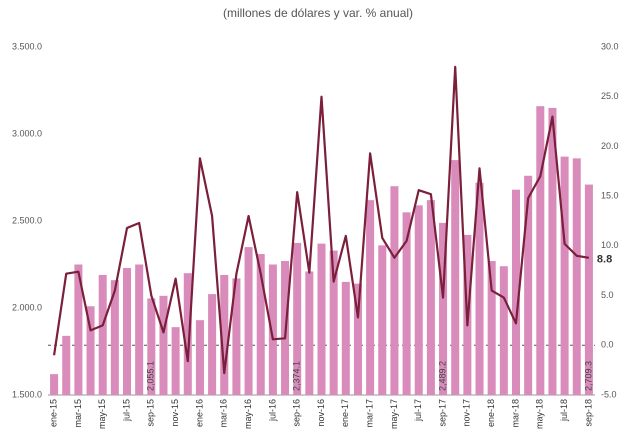 This screenshot has height=435, width=621. I want to click on x-tick-label: sep-18, so click(588, 413).